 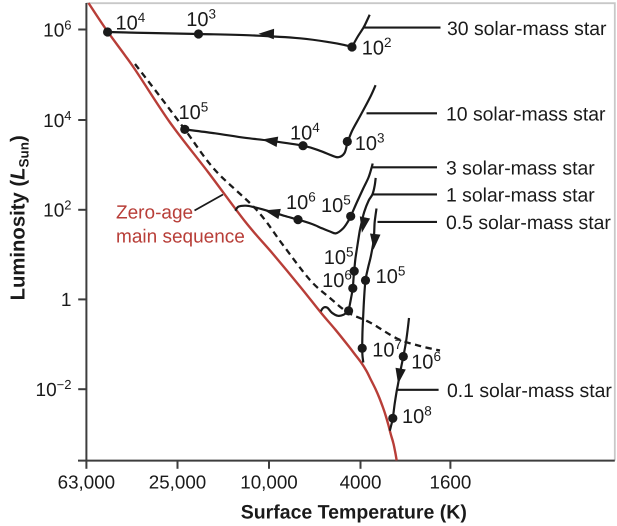 What do you see at coordinates (528, 223) in the screenshot?
I see `svg-text: 0.5 solar-mass star` at bounding box center [528, 223].